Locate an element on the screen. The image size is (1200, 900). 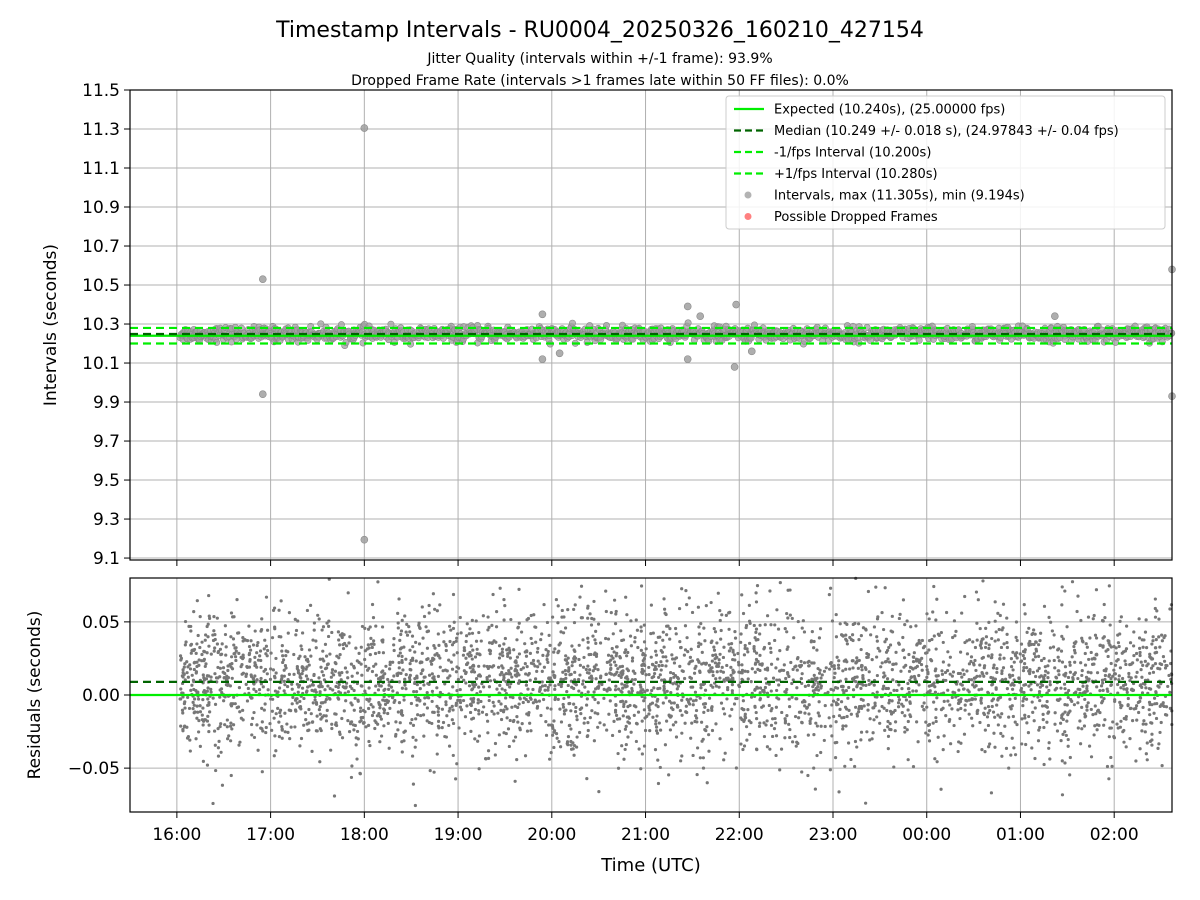
legend-label: +1/fps Interval (10.280s) is located at coordinates (856, 174).